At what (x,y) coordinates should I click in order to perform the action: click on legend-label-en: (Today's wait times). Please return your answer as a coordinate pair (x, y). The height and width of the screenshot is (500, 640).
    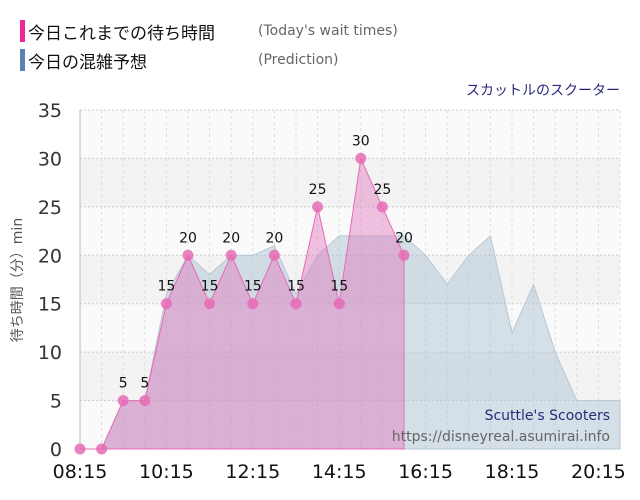
    Looking at the image, I should click on (328, 31).